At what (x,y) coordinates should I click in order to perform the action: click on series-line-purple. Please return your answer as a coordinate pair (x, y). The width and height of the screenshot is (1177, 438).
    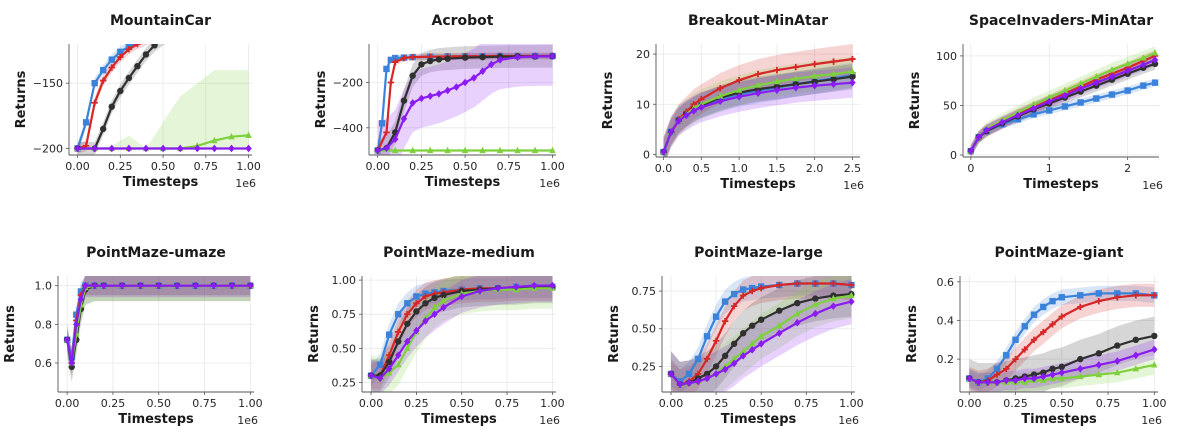
    Looking at the image, I should click on (761, 343).